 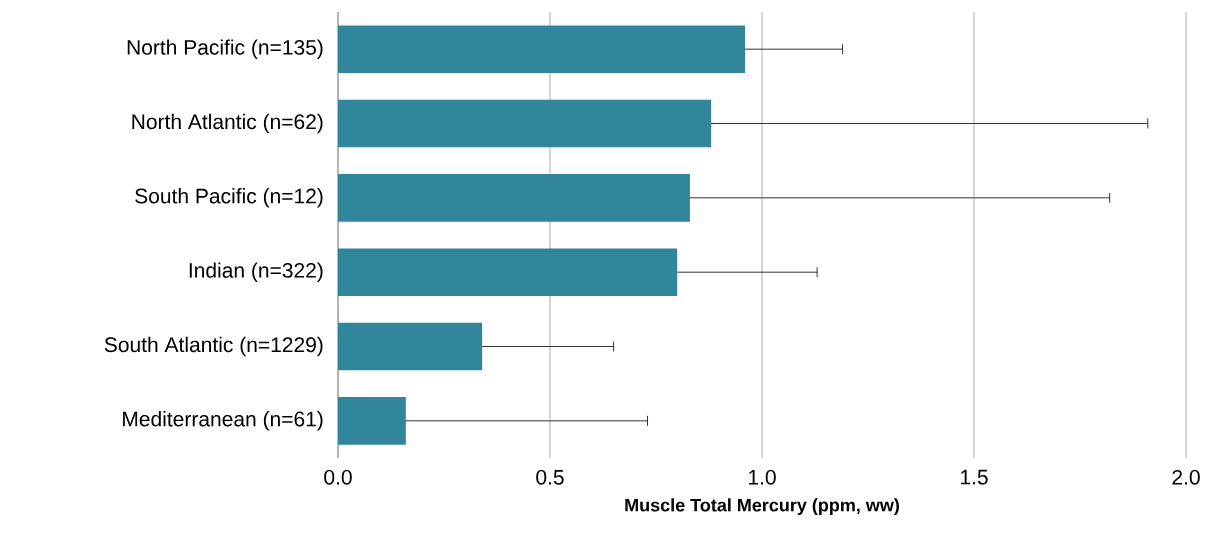 I want to click on y-tick-label: South Pacific (n=12), so click(x=229, y=198).